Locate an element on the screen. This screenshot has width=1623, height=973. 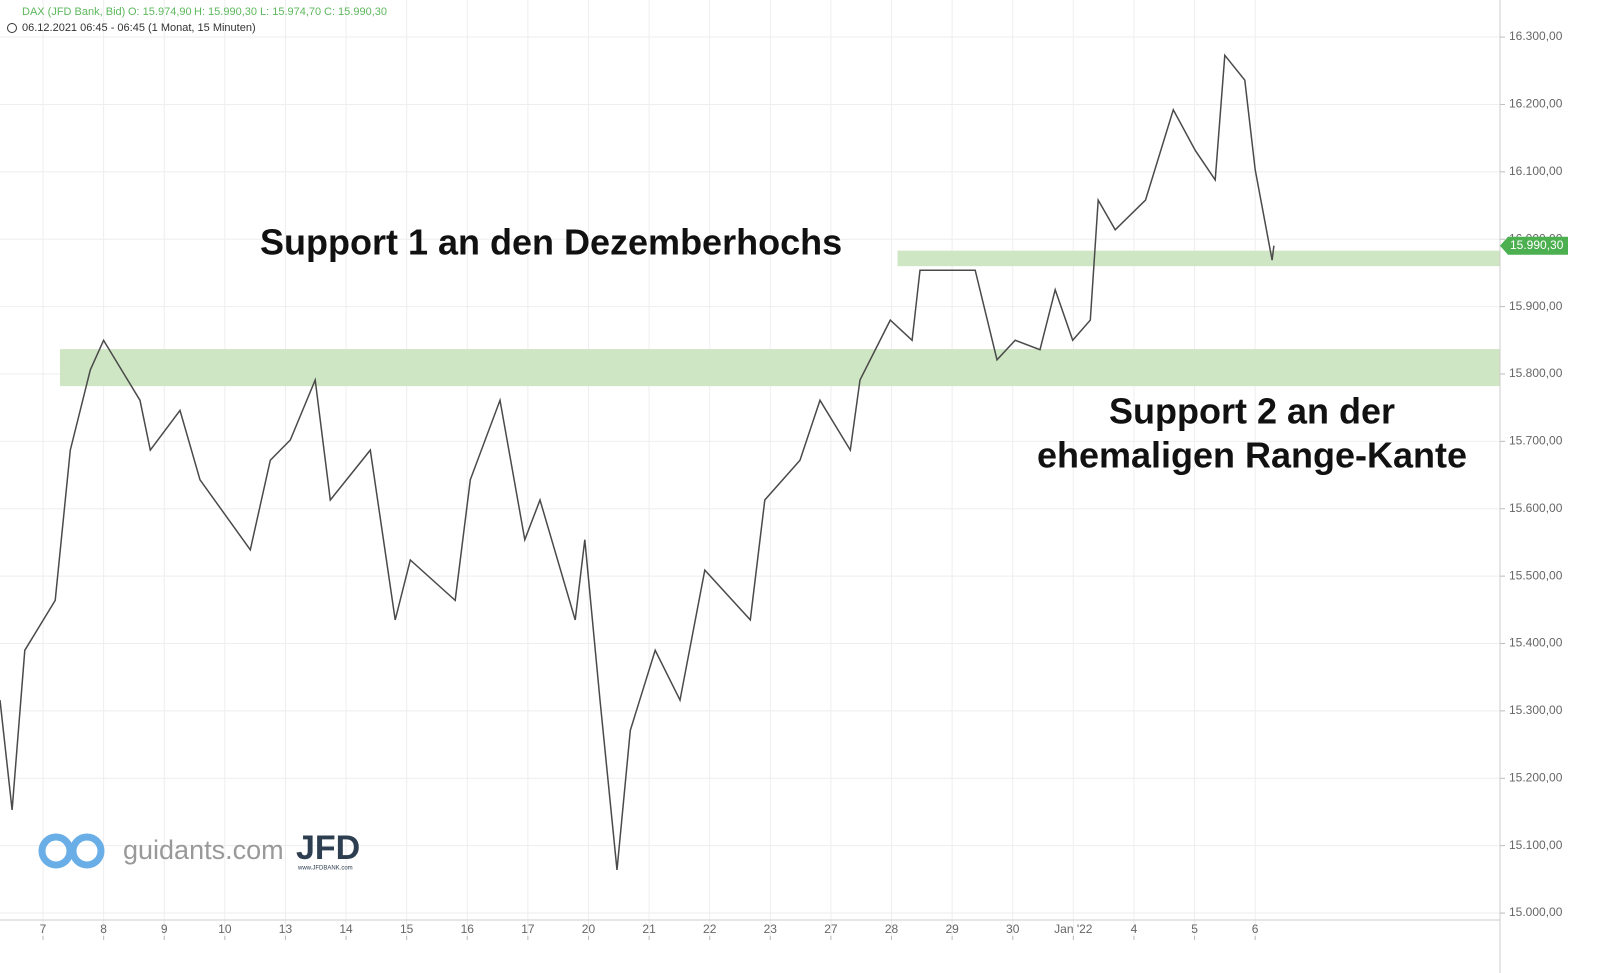
annotation: Support 2 an der is located at coordinates (1252, 411).